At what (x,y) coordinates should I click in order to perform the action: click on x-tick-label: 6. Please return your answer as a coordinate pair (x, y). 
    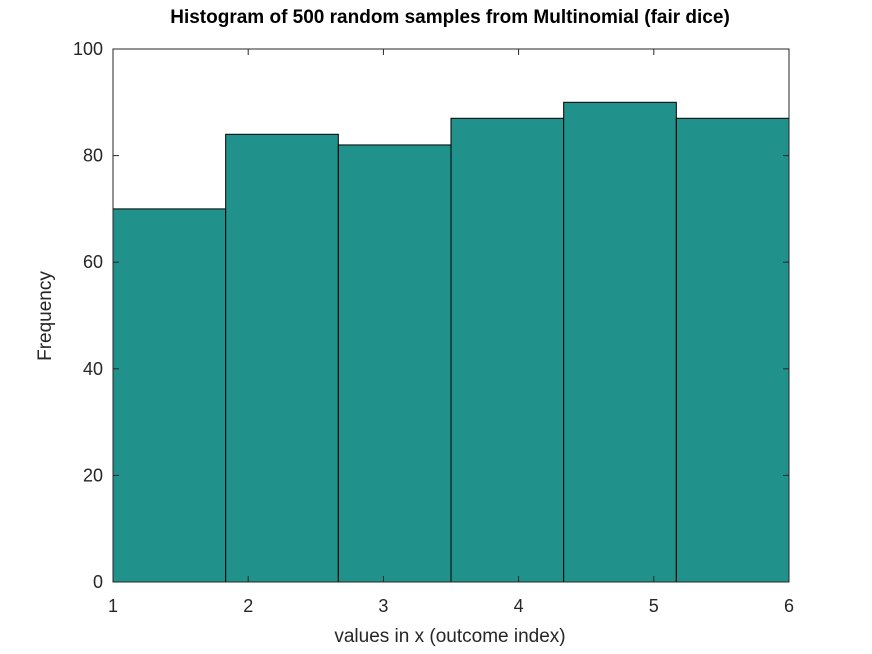
    Looking at the image, I should click on (789, 606).